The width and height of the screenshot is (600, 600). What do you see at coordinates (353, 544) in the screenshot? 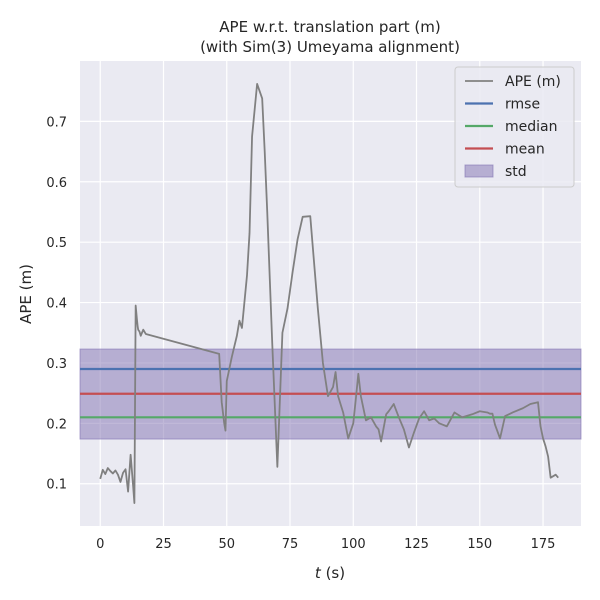
I see `x-tick-label: 100` at bounding box center [353, 544].